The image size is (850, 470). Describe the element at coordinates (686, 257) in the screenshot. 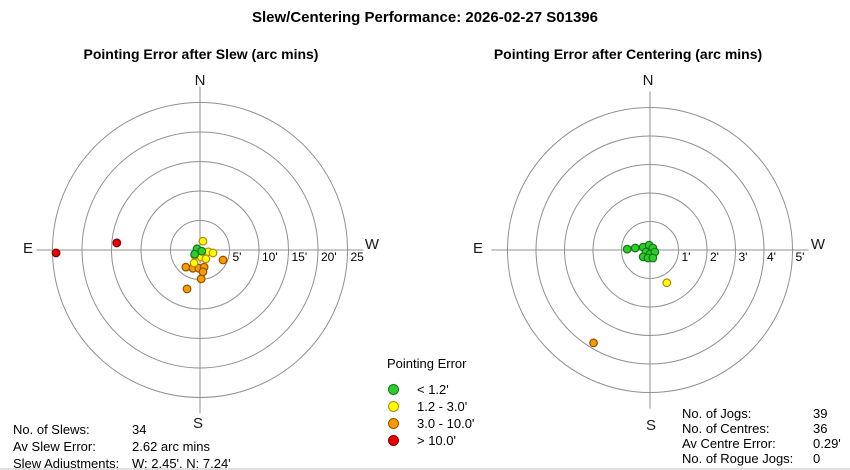

I see `ring-scale-label: 1'` at that location.